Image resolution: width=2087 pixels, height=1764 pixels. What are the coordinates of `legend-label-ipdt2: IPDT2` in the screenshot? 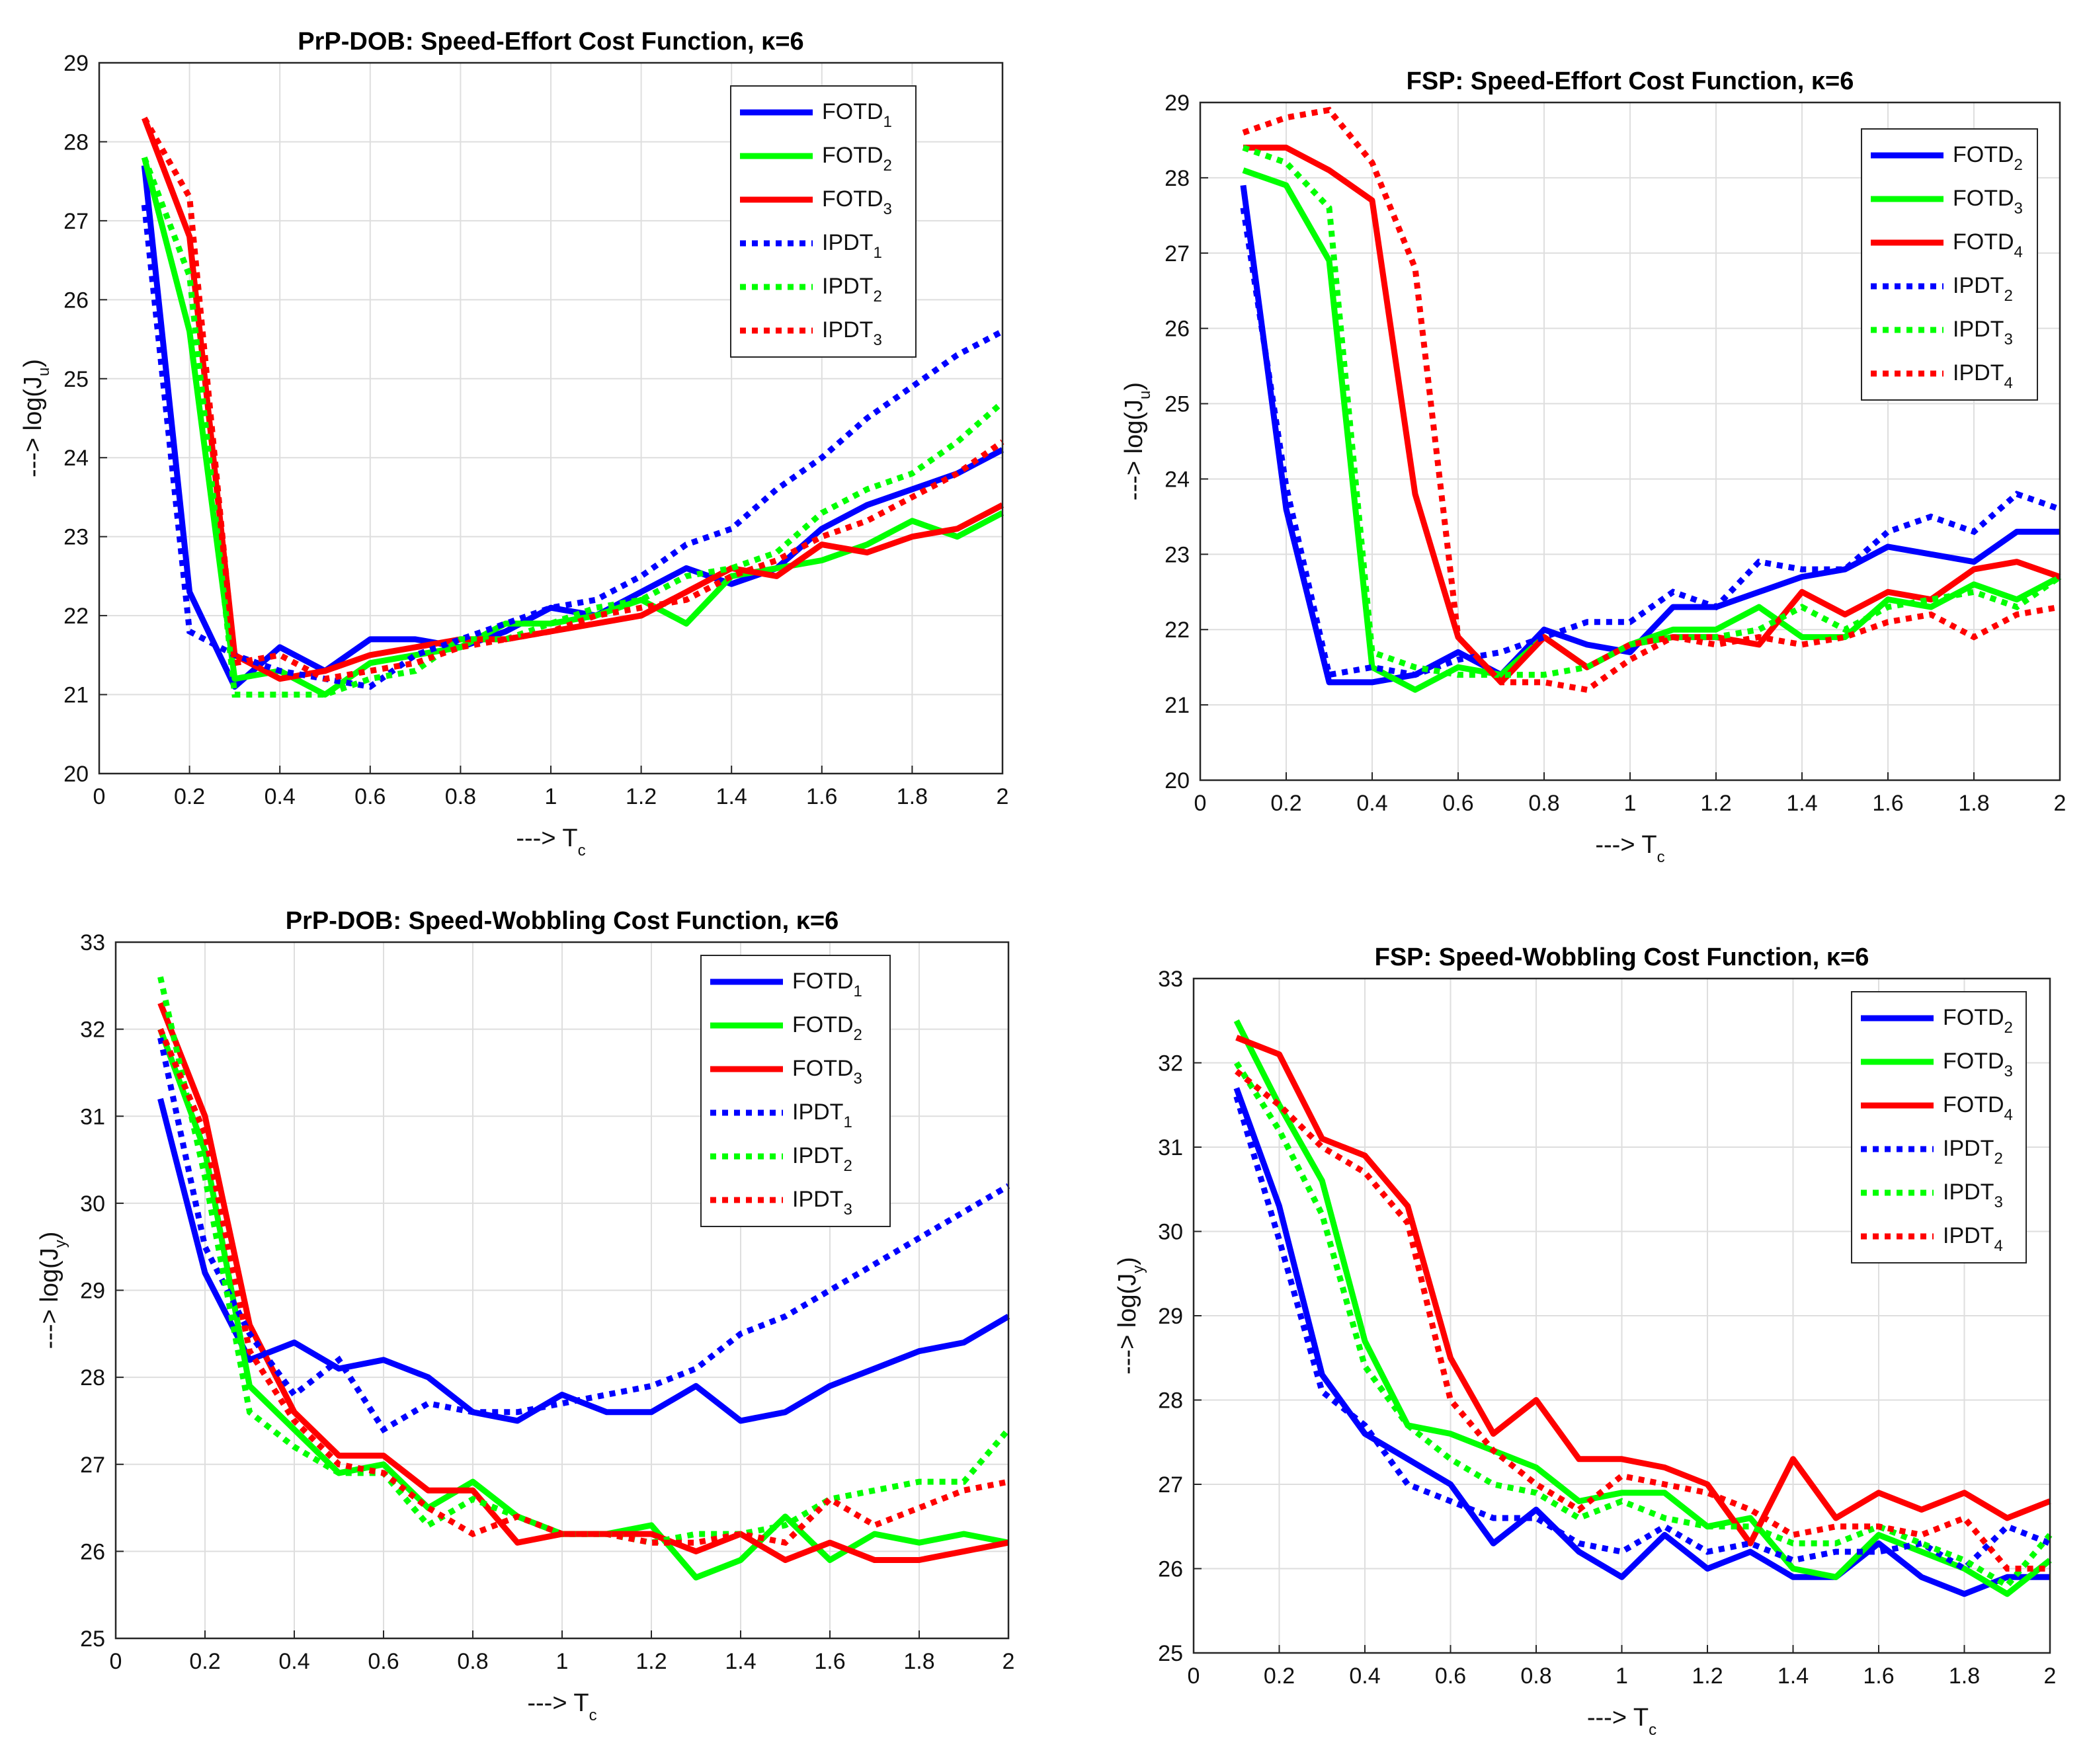 It's located at (852, 290).